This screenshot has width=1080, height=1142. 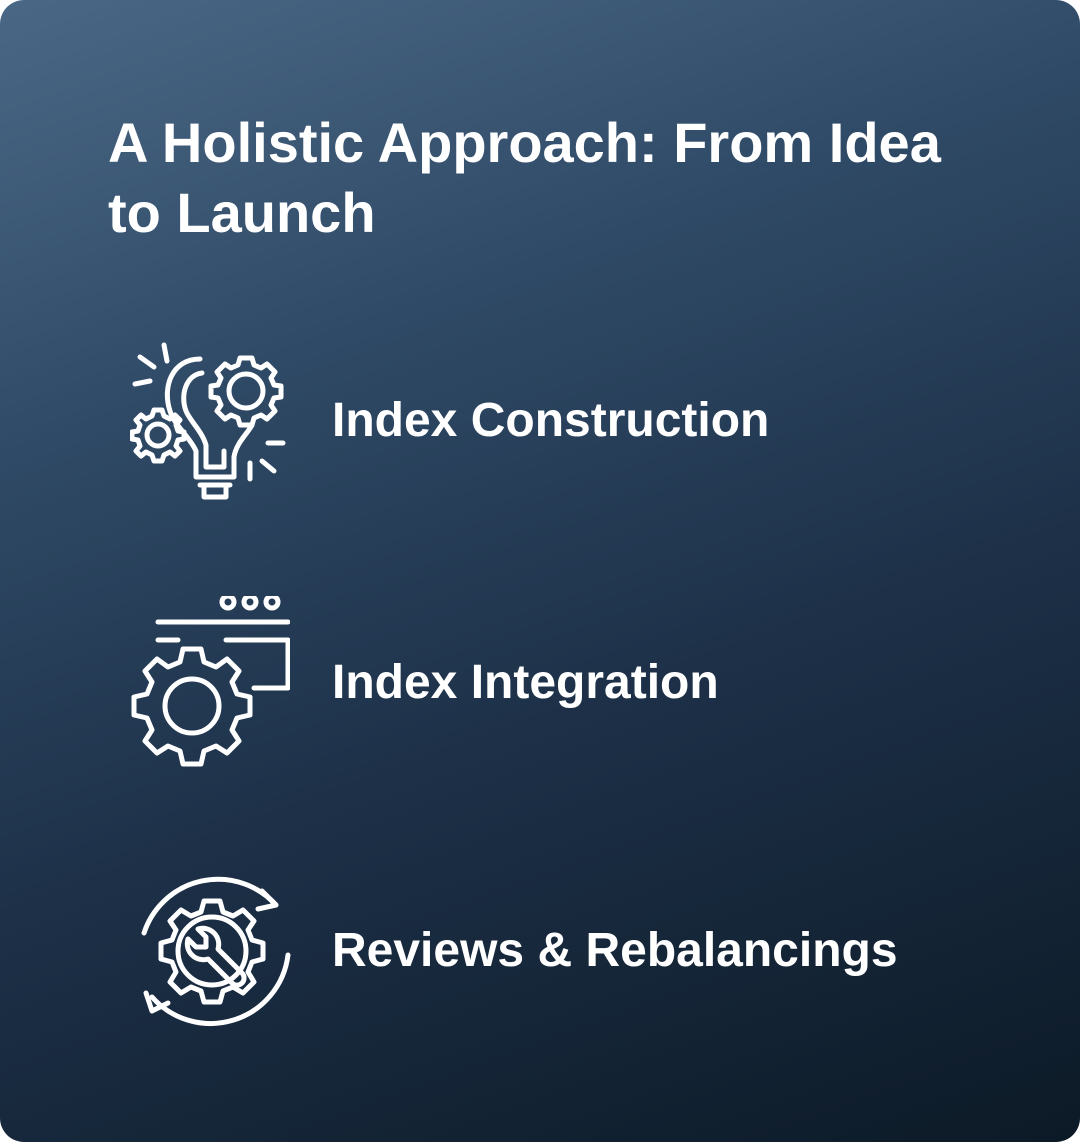 I want to click on list-item-index-integration: Index Integration, so click(x=580, y=681).